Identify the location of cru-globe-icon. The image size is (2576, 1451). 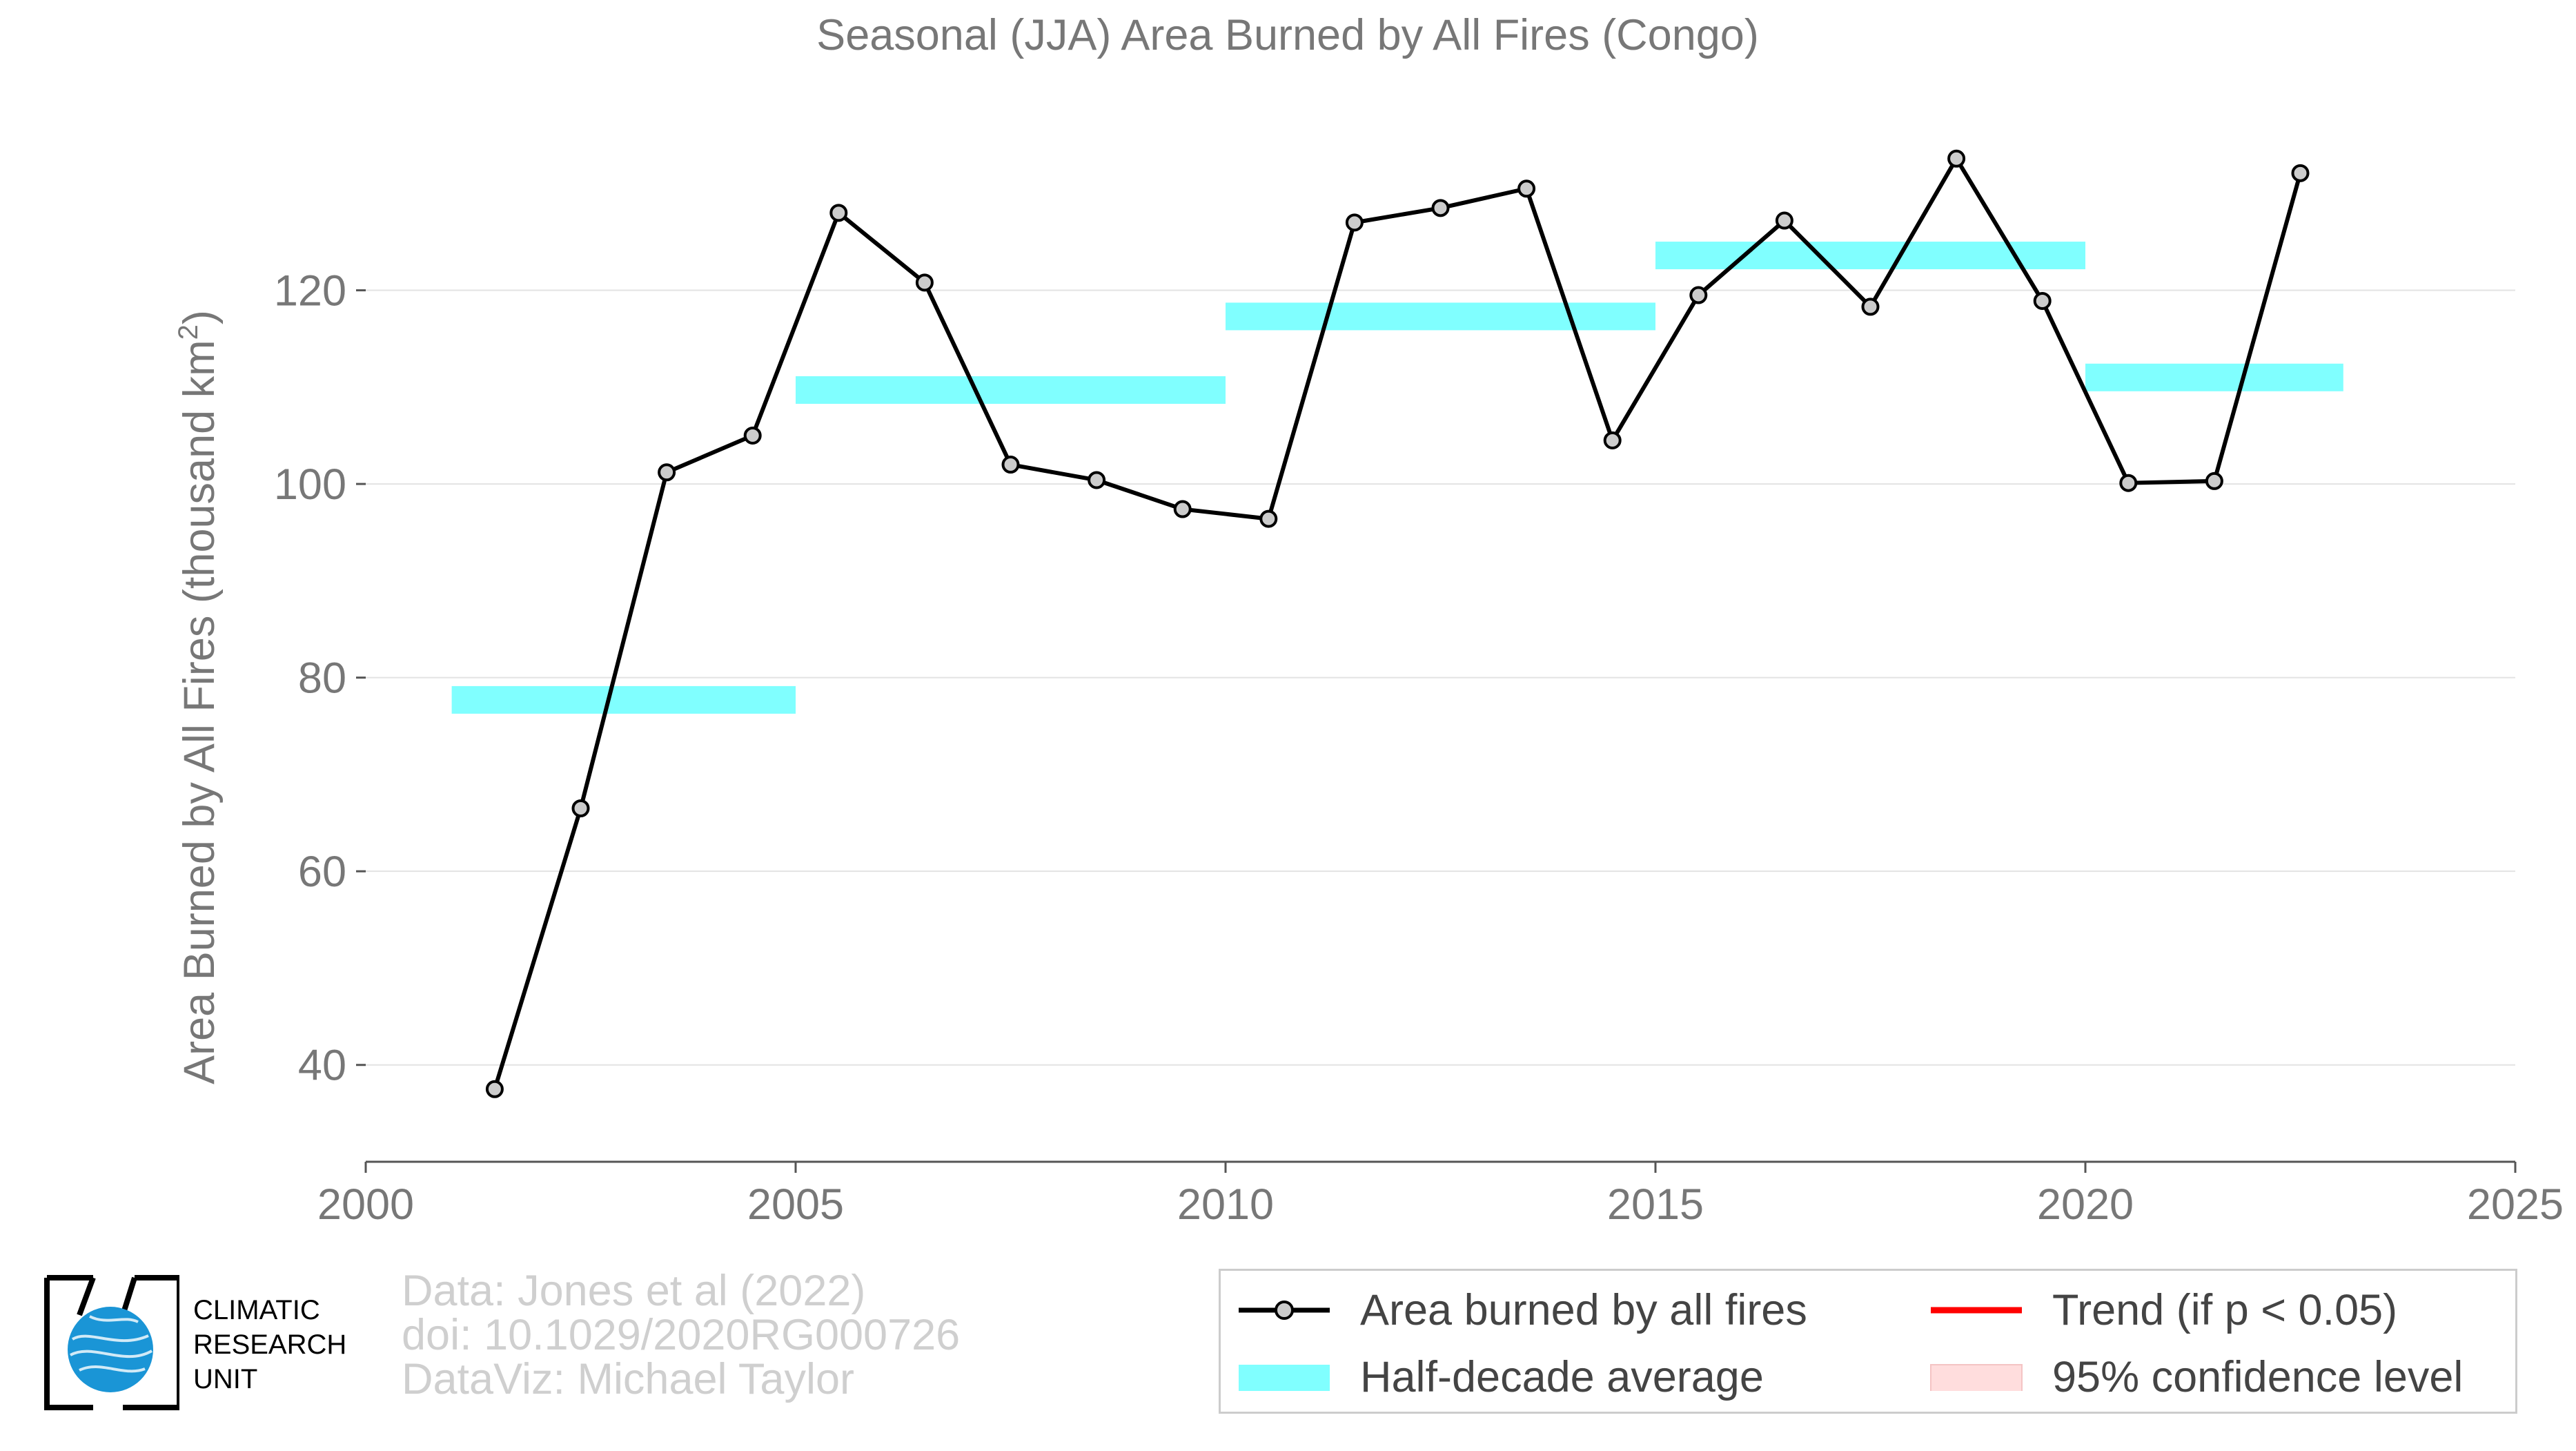
(113, 1342).